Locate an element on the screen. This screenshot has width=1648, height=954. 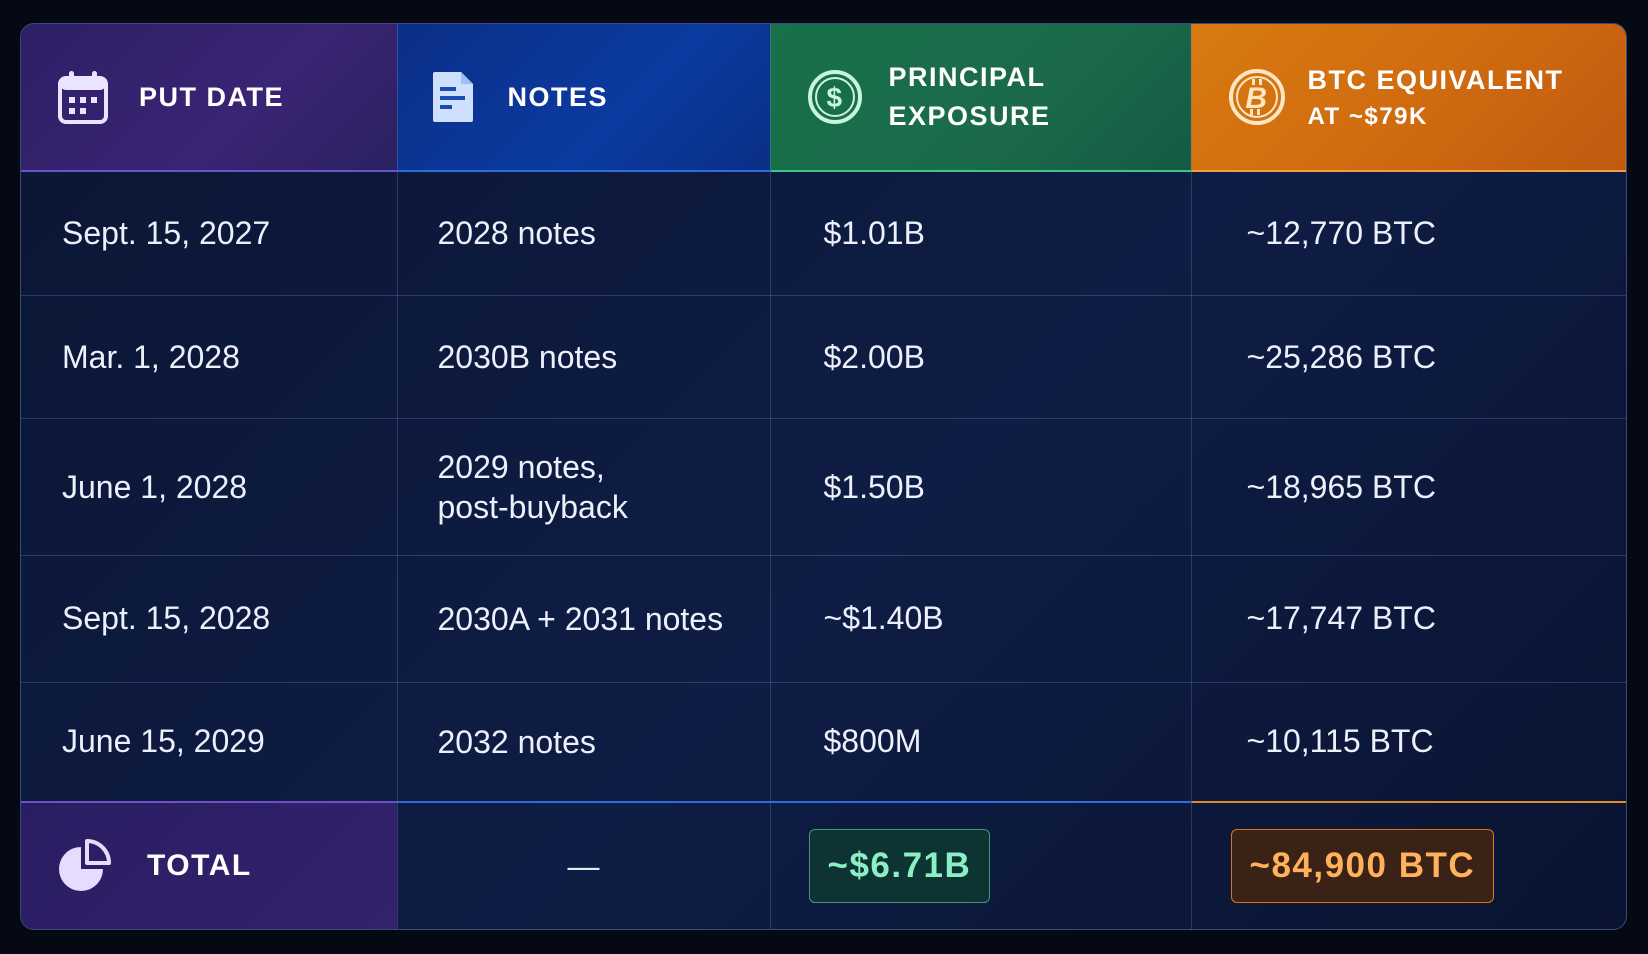
header-principal-line1: PRINCIPAL is located at coordinates (967, 77).